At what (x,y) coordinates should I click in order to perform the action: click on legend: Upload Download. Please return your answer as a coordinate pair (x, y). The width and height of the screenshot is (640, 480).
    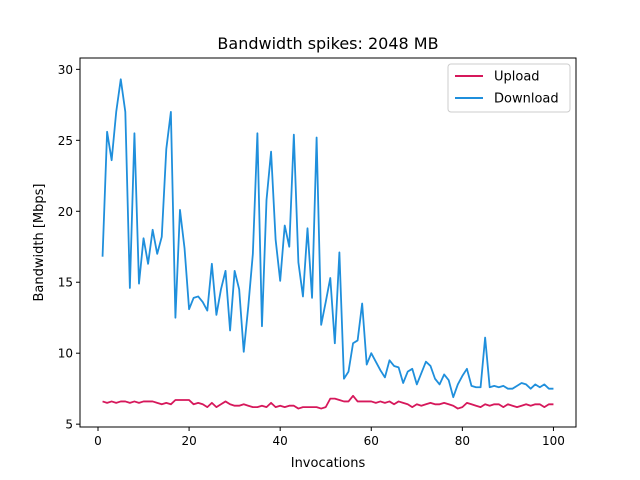
    Looking at the image, I should click on (509, 88).